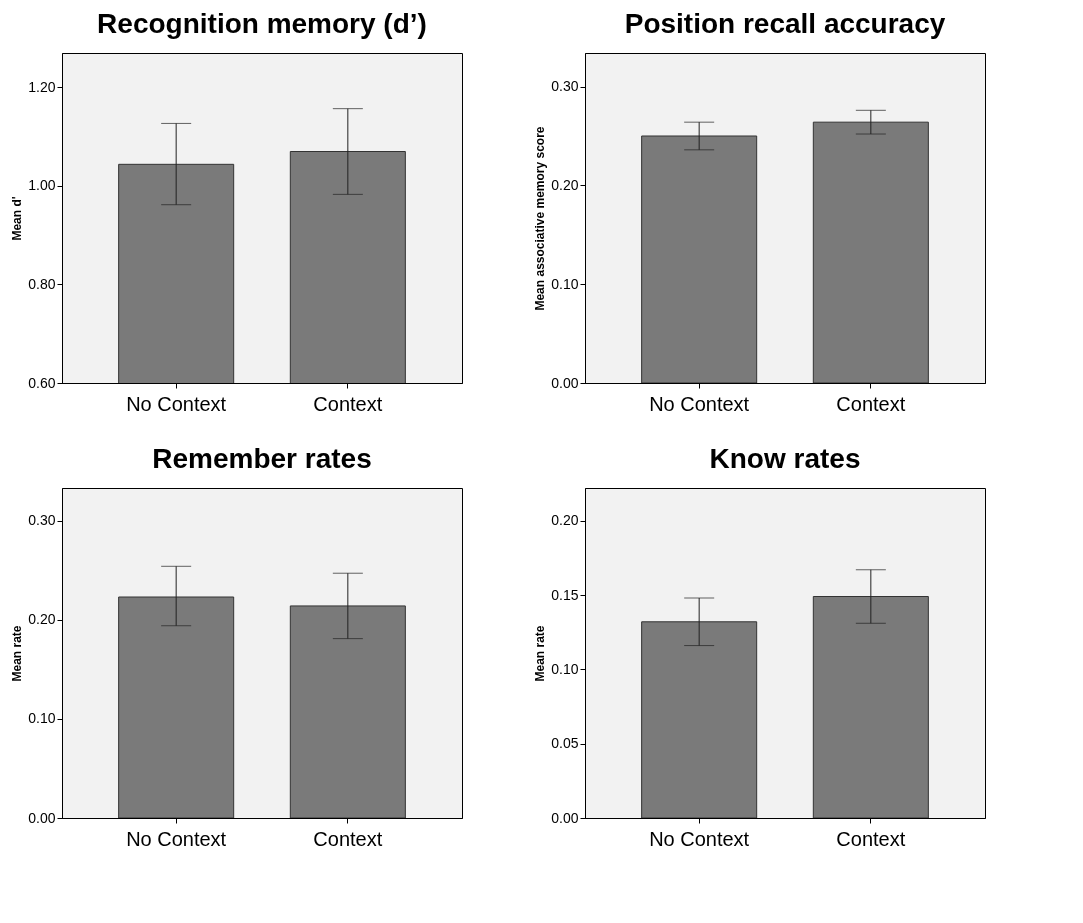 The image size is (1083, 923). I want to click on chart-title: Remember rates, so click(262, 458).